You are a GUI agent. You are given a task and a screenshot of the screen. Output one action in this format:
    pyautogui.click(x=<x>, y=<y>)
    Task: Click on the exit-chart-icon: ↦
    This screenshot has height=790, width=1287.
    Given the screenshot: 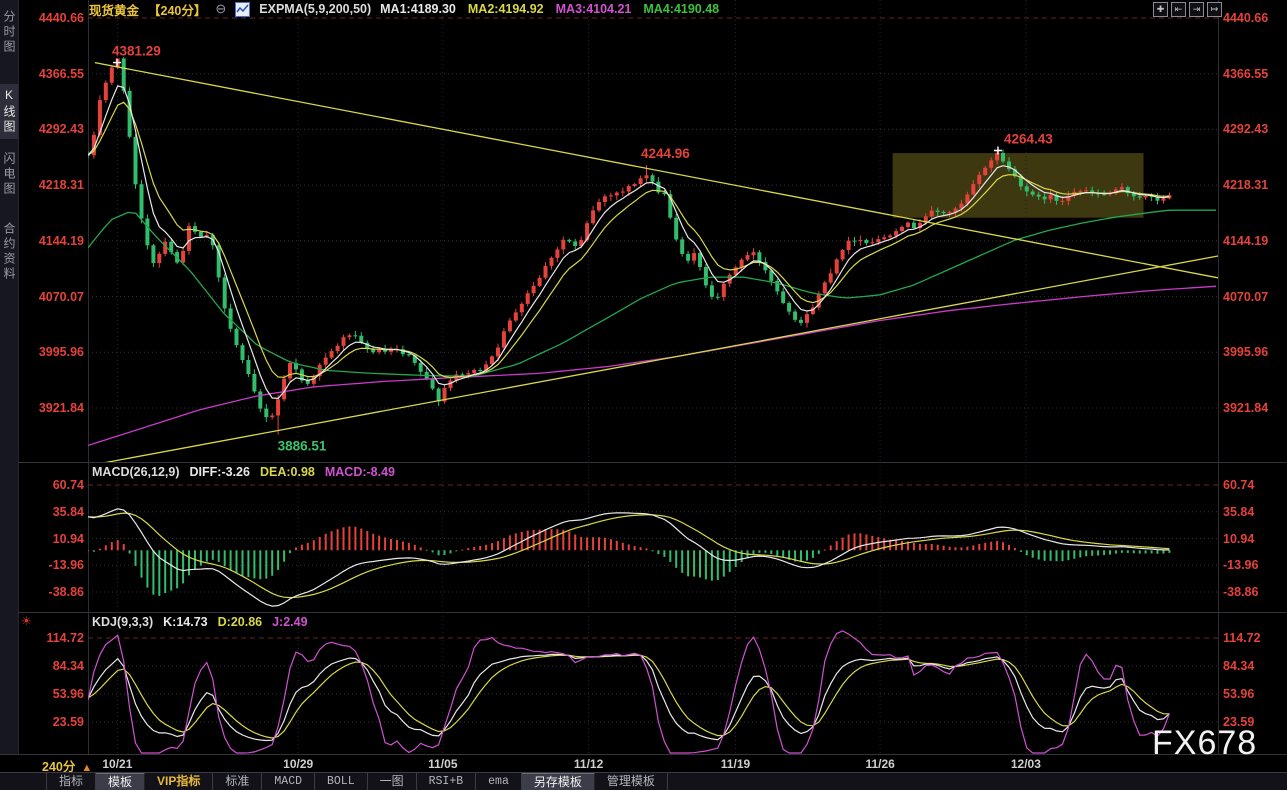 What is the action you would take?
    pyautogui.click(x=1214, y=9)
    